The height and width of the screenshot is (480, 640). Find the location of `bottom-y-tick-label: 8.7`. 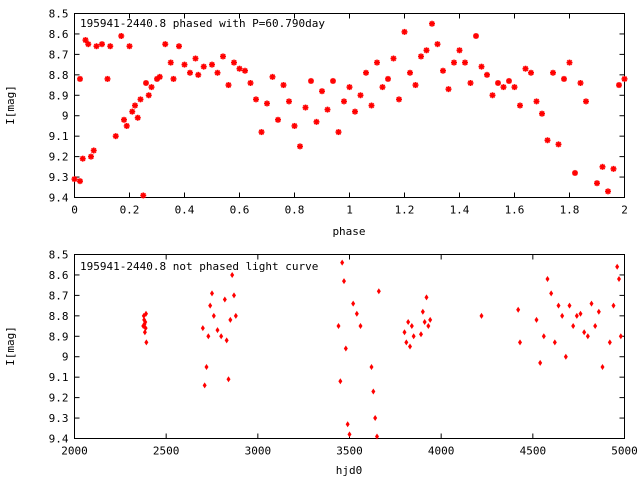

bottom-y-tick-label: 8.7 is located at coordinates (59, 295).